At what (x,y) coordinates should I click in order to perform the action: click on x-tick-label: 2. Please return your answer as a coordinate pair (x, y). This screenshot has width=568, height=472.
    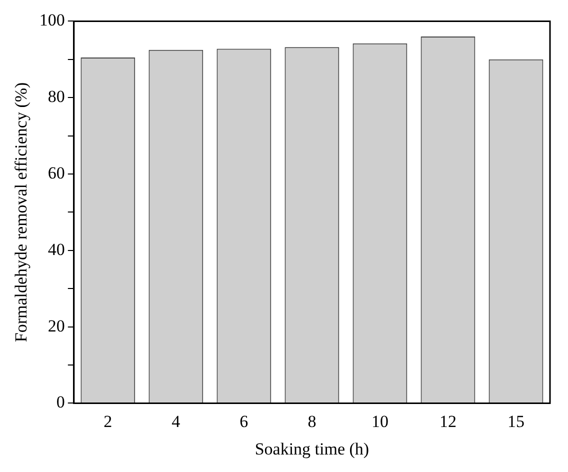
    Looking at the image, I should click on (108, 421).